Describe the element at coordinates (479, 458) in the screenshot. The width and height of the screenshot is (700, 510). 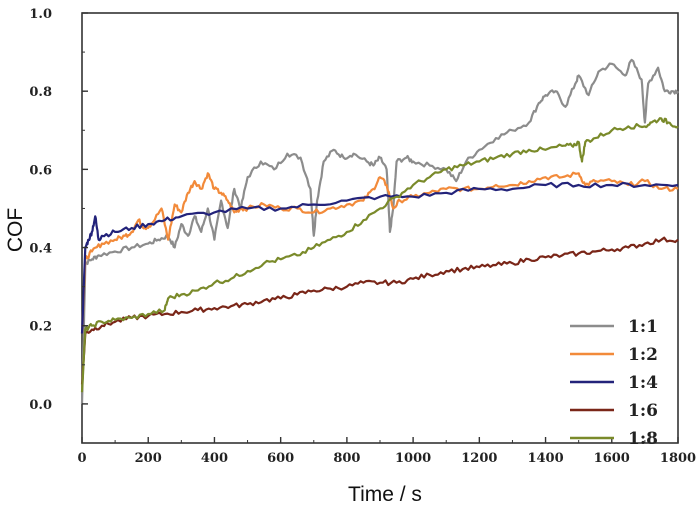
I see `x-tick-label: 1200` at that location.